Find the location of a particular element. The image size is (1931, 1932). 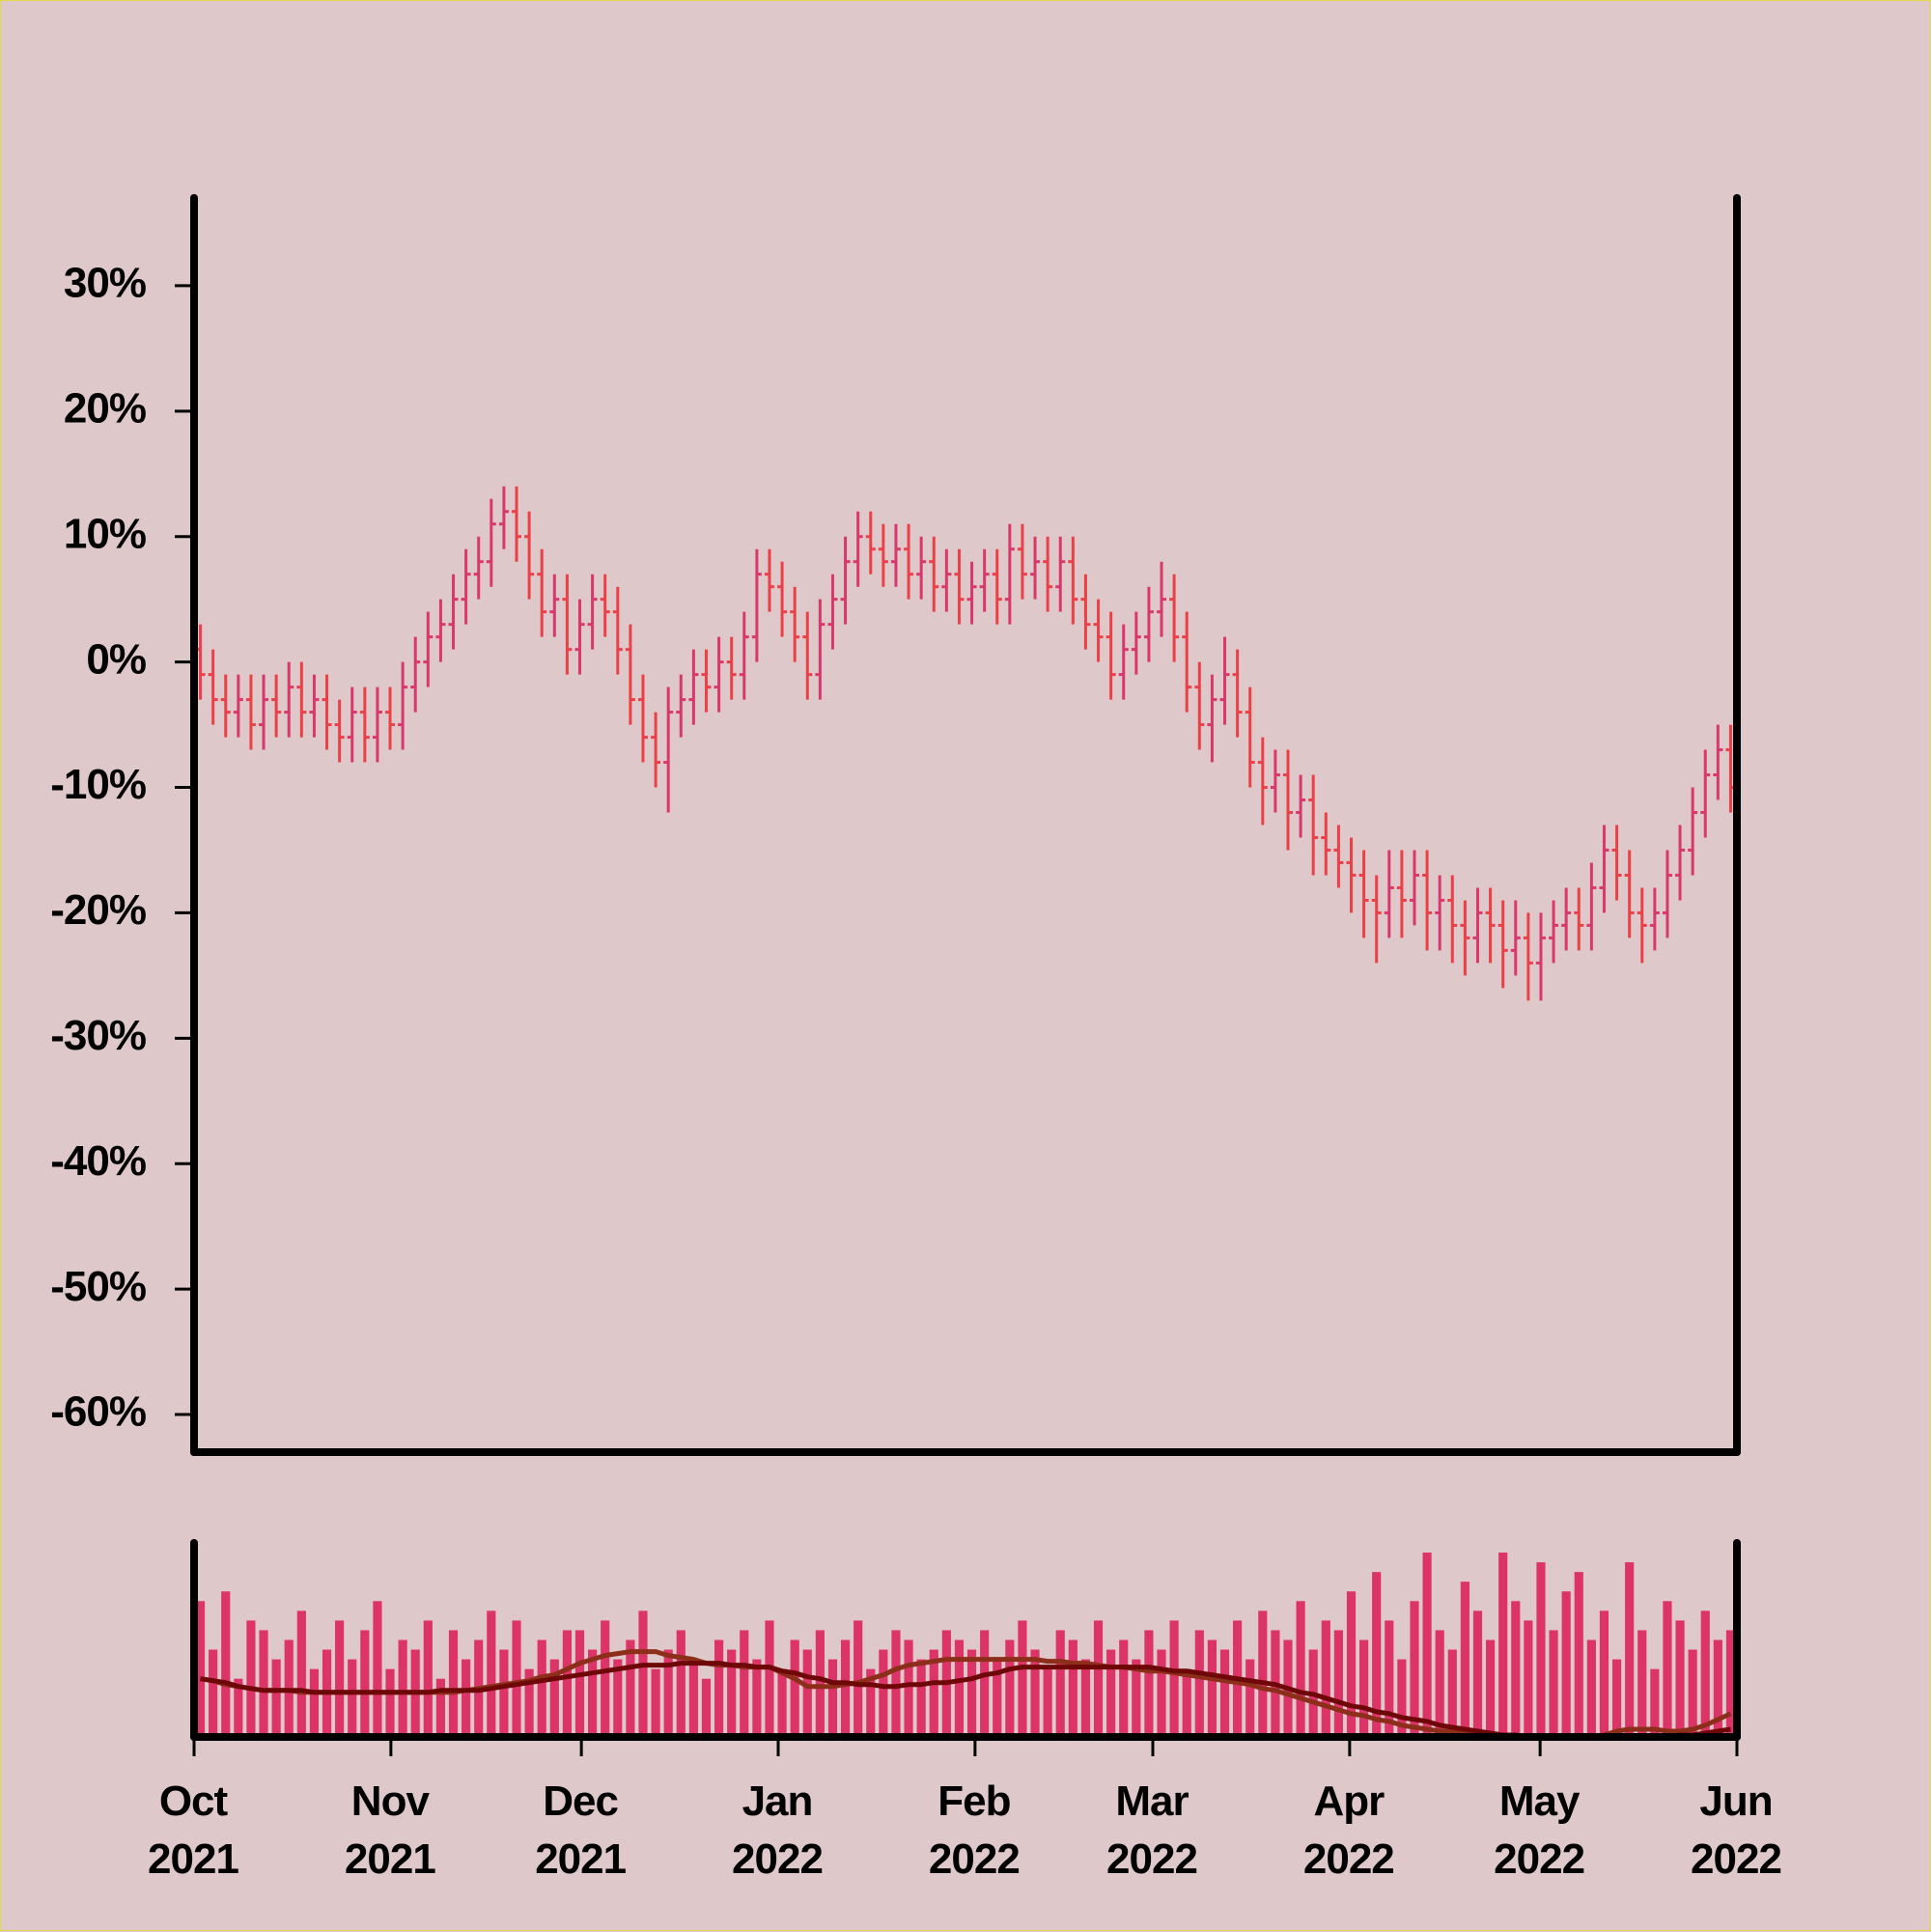

x-tick-label: Jan 2022 is located at coordinates (778, 1831).